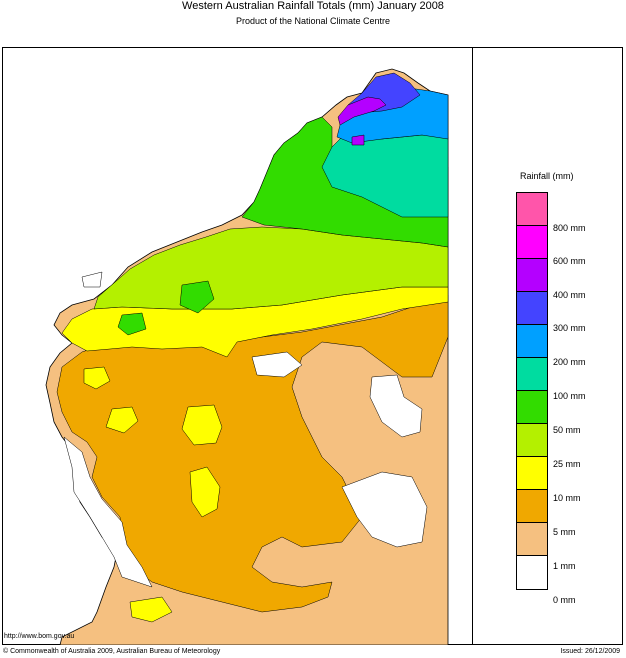 This screenshot has width=626, height=658. What do you see at coordinates (569, 362) in the screenshot?
I see `legend-label-200: 200 mm` at bounding box center [569, 362].